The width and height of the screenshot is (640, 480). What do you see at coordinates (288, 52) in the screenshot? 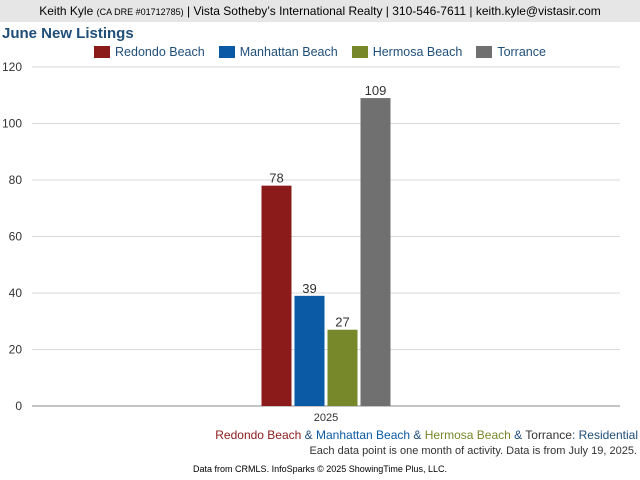
I see `legend-label: Manhattan Beach` at bounding box center [288, 52].